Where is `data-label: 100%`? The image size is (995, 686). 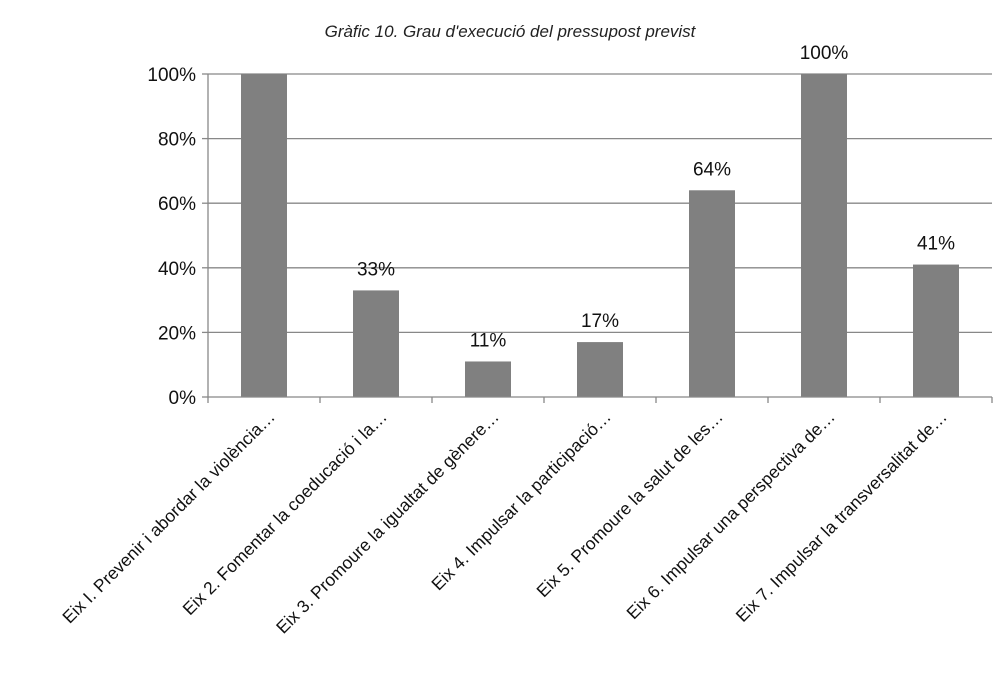 data-label: 100% is located at coordinates (824, 53).